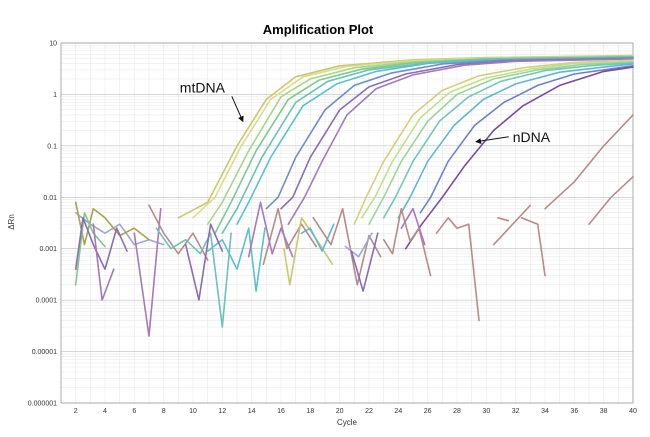 This screenshot has width=650, height=437. I want to click on x-tick-label: 22, so click(369, 411).